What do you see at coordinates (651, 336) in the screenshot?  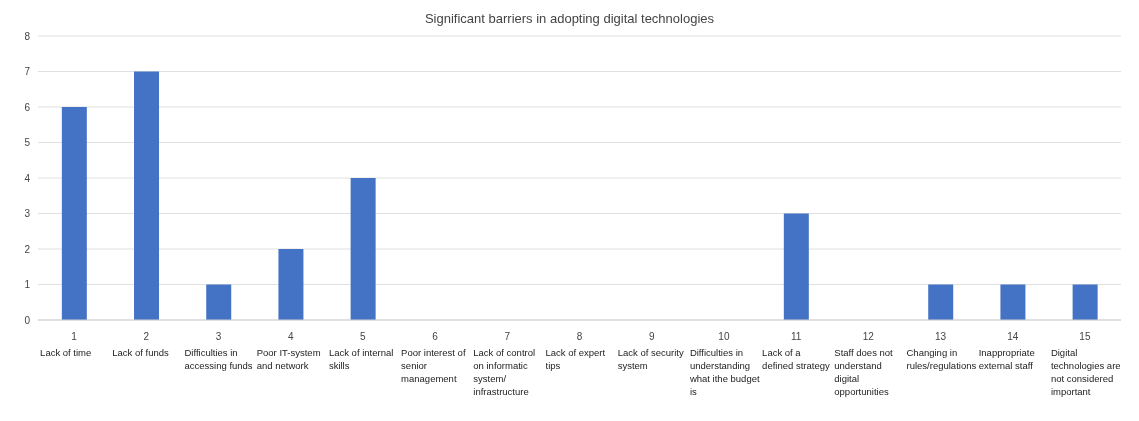 I see `x-tick-label: 9` at bounding box center [651, 336].